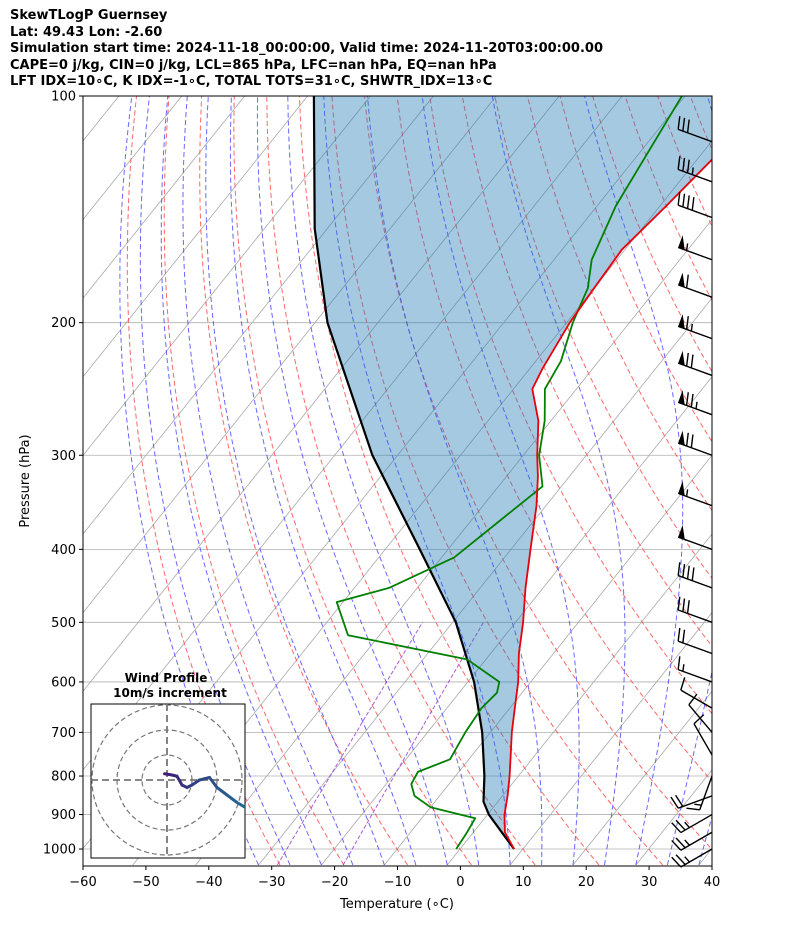  Describe the element at coordinates (63, 323) in the screenshot. I see `y-tick-label: 200` at that location.